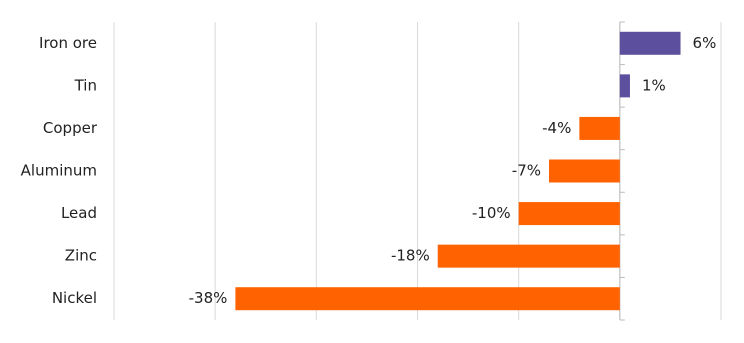  I want to click on y-tick-label: Nickel, so click(74, 298).